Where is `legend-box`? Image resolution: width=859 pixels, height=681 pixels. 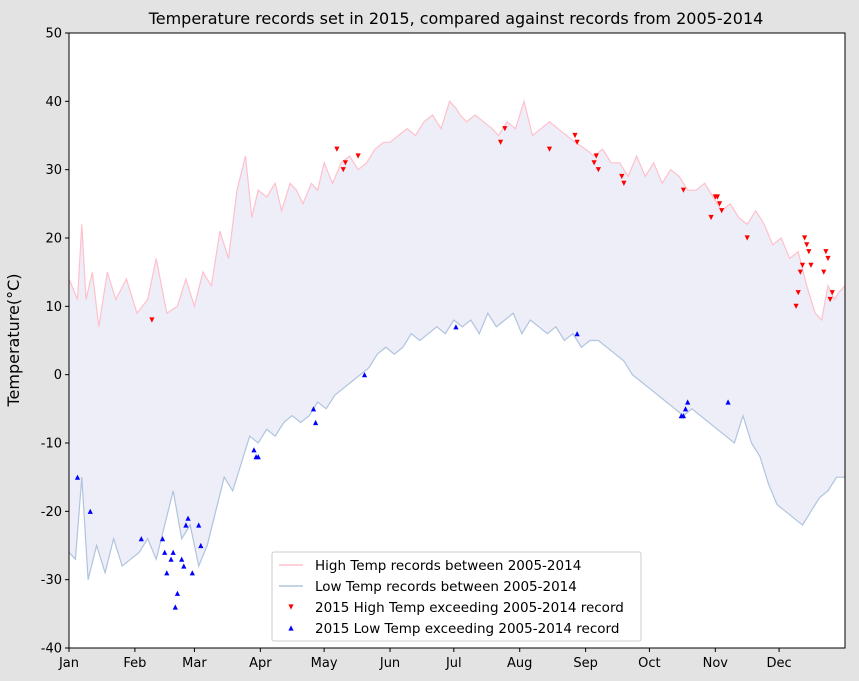
legend-box is located at coordinates (456, 596).